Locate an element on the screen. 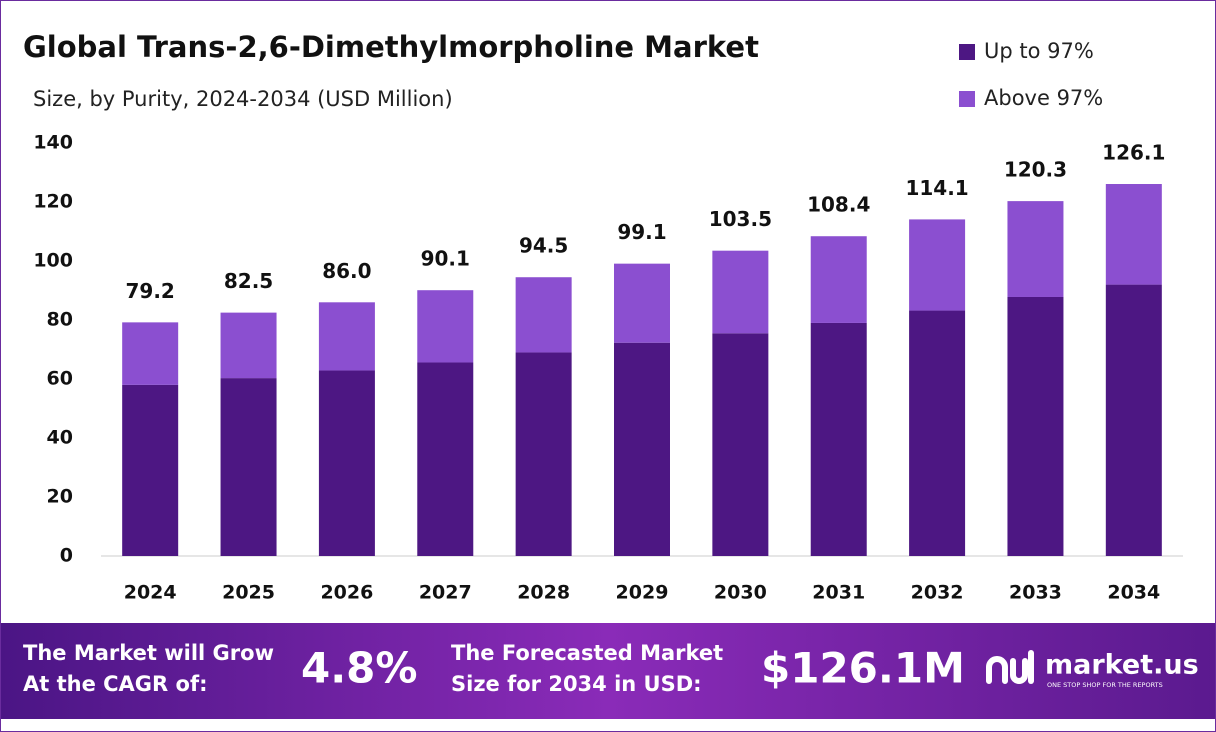  footer-value: $126.1M is located at coordinates (863, 668).